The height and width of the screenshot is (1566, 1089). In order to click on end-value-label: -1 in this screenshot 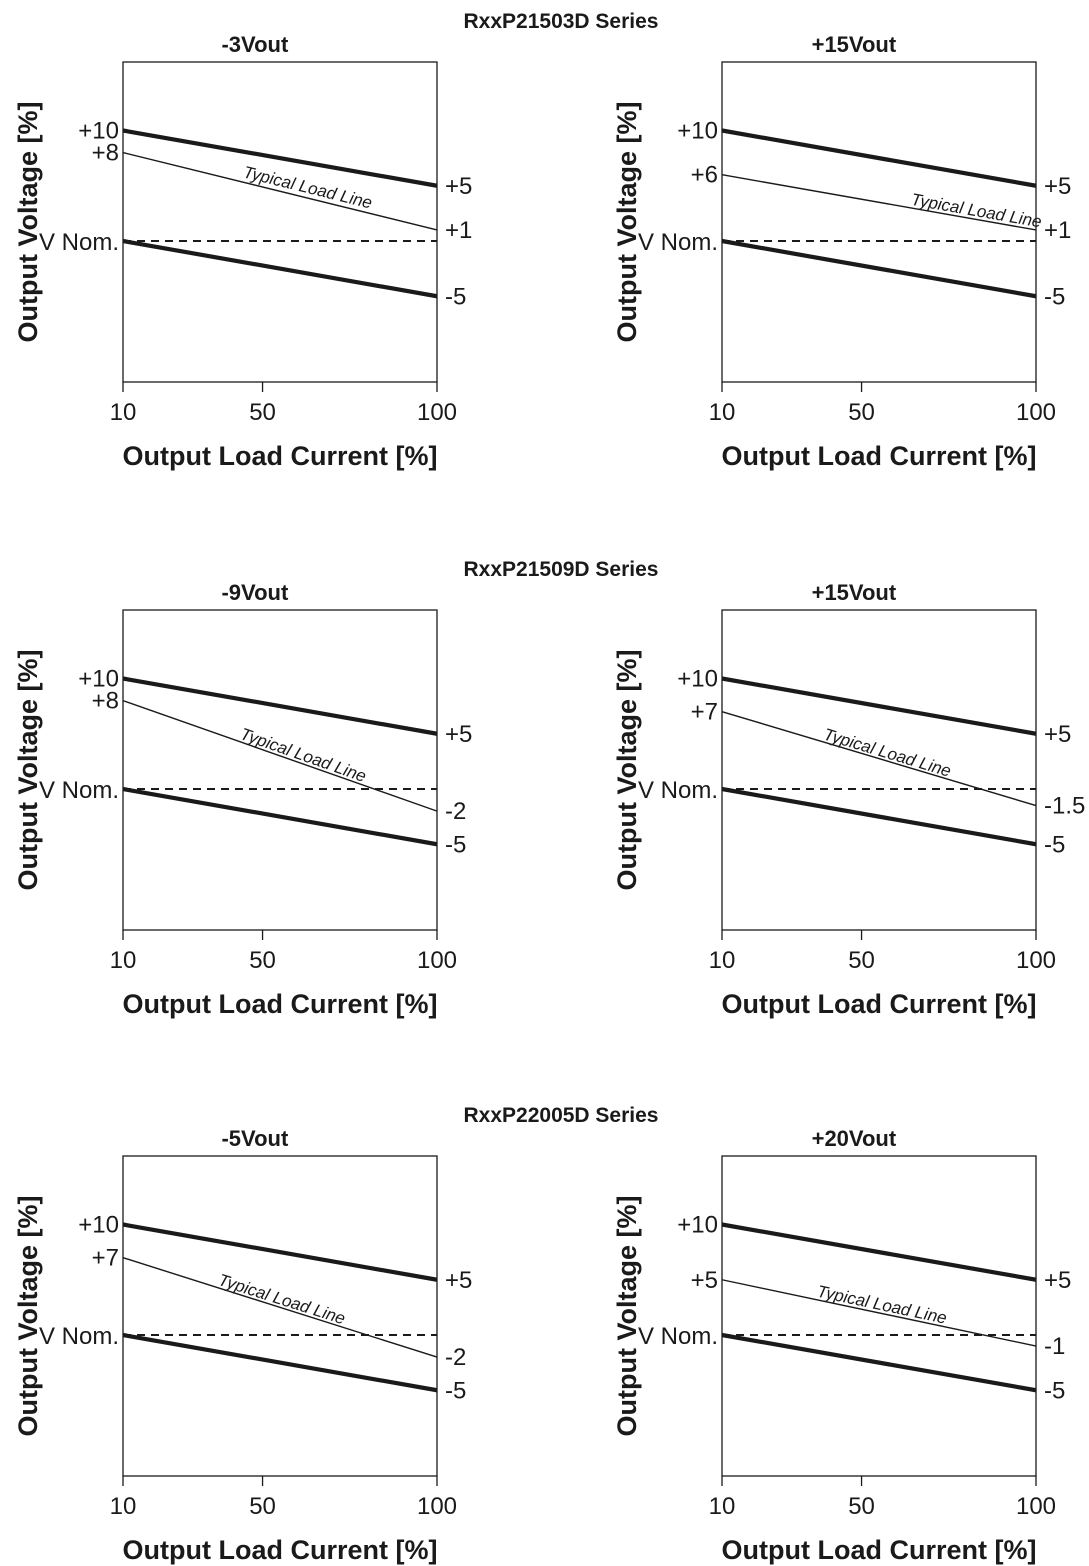, I will do `click(1054, 1346)`.